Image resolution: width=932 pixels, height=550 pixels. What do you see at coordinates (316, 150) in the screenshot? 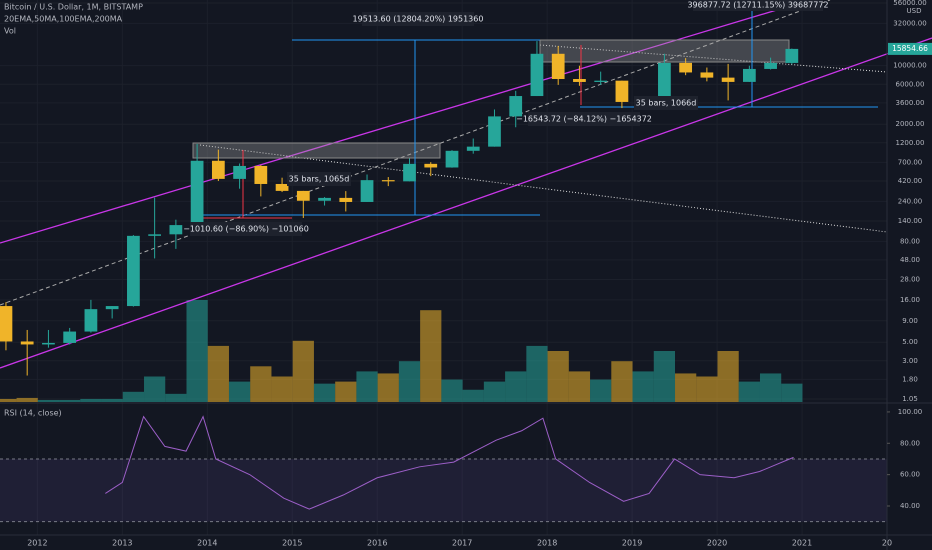
I see `range-box` at bounding box center [316, 150].